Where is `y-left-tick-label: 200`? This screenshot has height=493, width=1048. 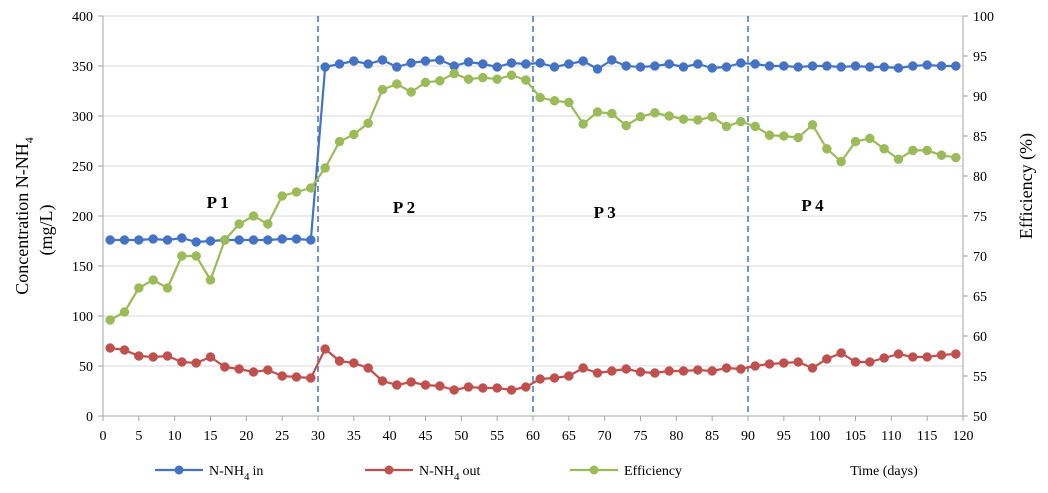
y-left-tick-label: 200 is located at coordinates (82, 217).